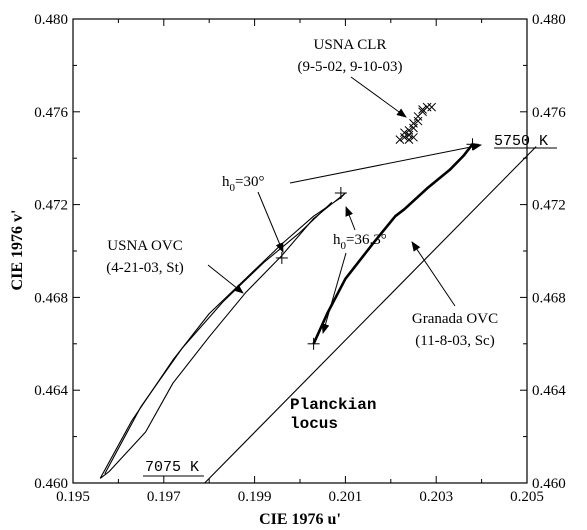 This screenshot has width=587, height=530. Describe the element at coordinates (436, 497) in the screenshot. I see `x-tick-label: 0.203` at that location.